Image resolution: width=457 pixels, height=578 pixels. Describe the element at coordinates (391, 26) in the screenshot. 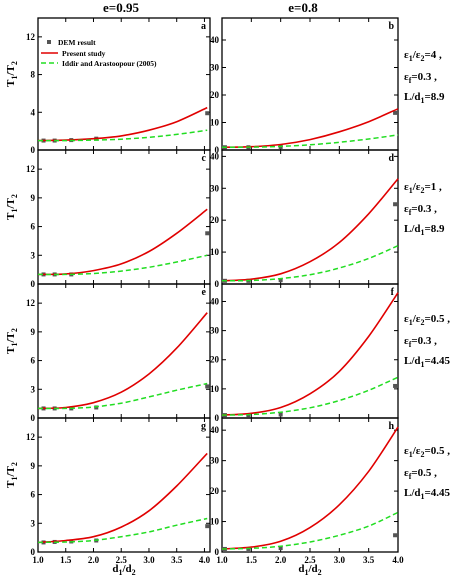

I see `panel-letter: b` at that location.